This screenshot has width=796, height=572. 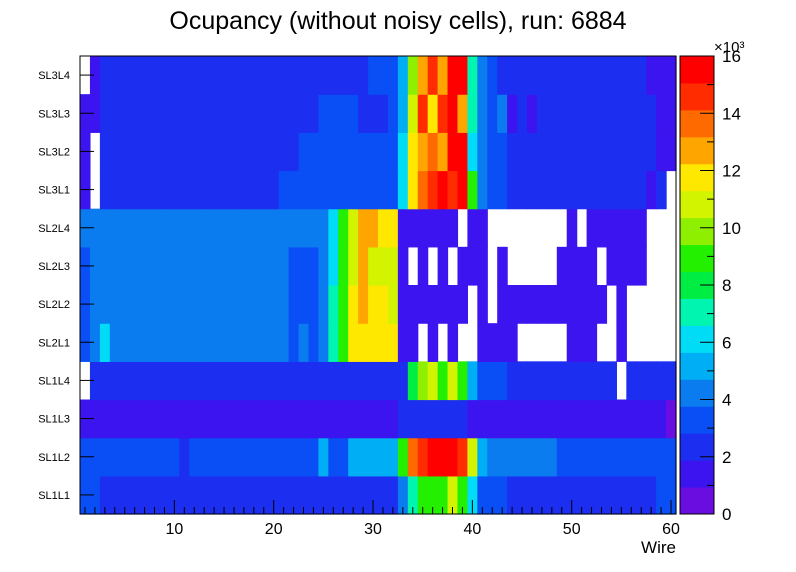 I want to click on y-tick-label: SL3L2, so click(x=54, y=152).